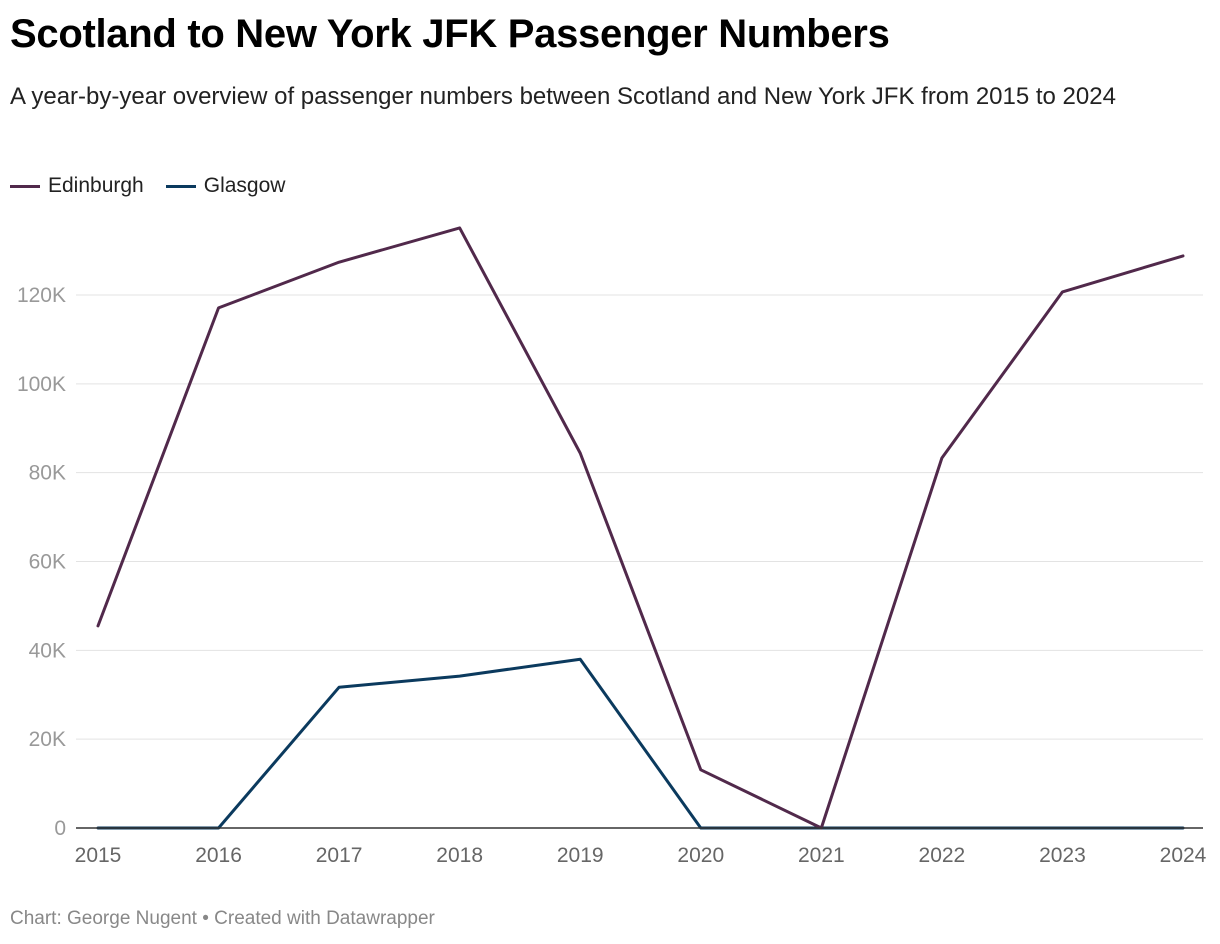  Describe the element at coordinates (41, 295) in the screenshot. I see `y-tick-label: 120K` at that location.